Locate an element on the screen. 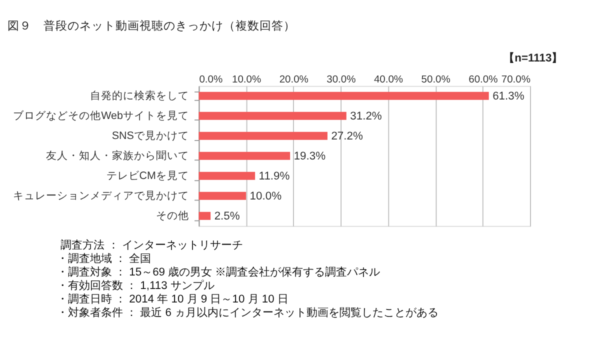 The width and height of the screenshot is (600, 342). y-tick-label: 友人・知人・家族から聞いて is located at coordinates (117, 155).